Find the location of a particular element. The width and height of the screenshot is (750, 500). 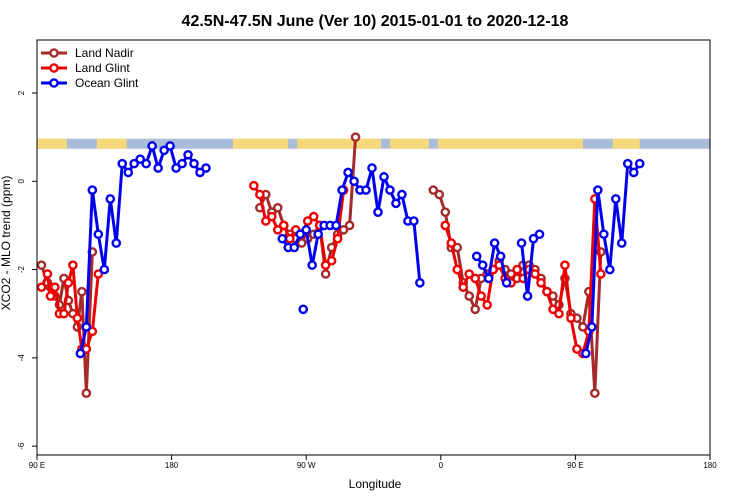

legend-item-ocean-glint: Ocean Glint is located at coordinates (90, 83).